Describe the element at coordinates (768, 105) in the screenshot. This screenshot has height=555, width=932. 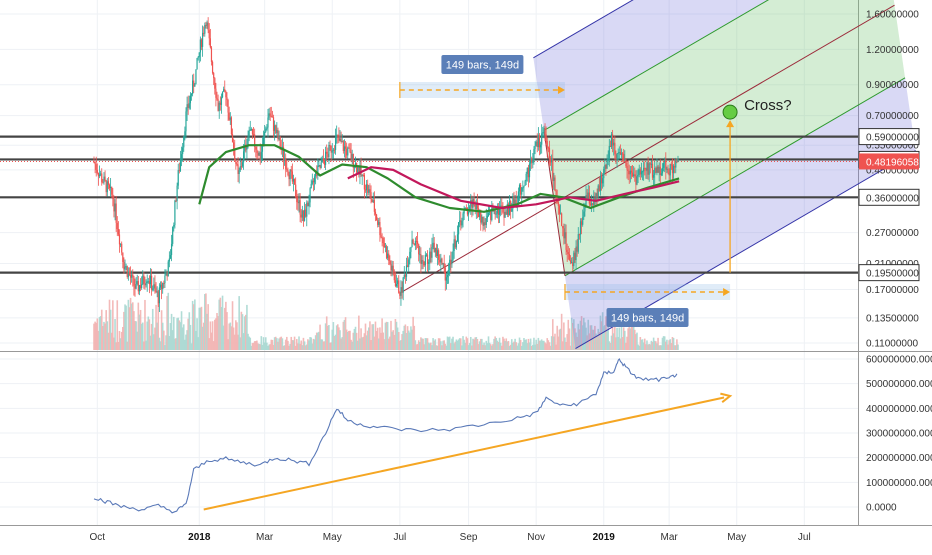
I see `cross-annotation-text: Cross?` at that location.